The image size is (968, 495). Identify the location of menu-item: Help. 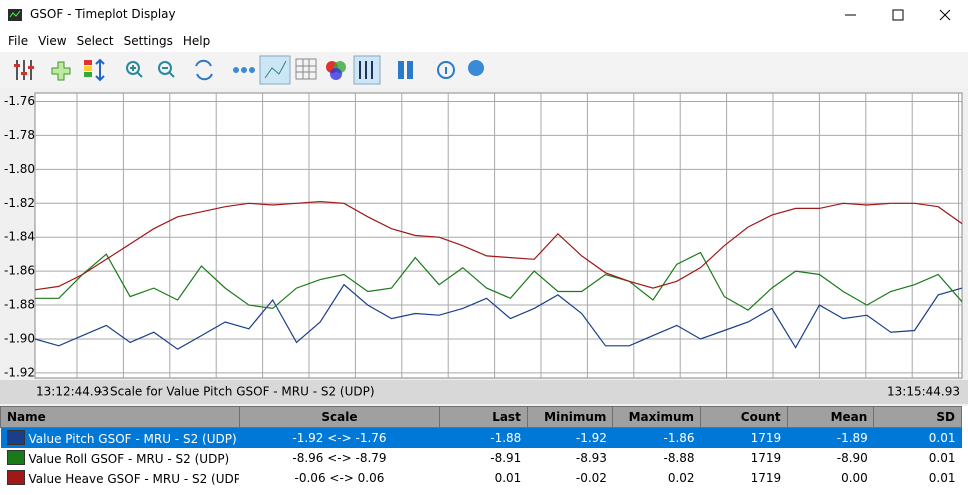
(196, 41).